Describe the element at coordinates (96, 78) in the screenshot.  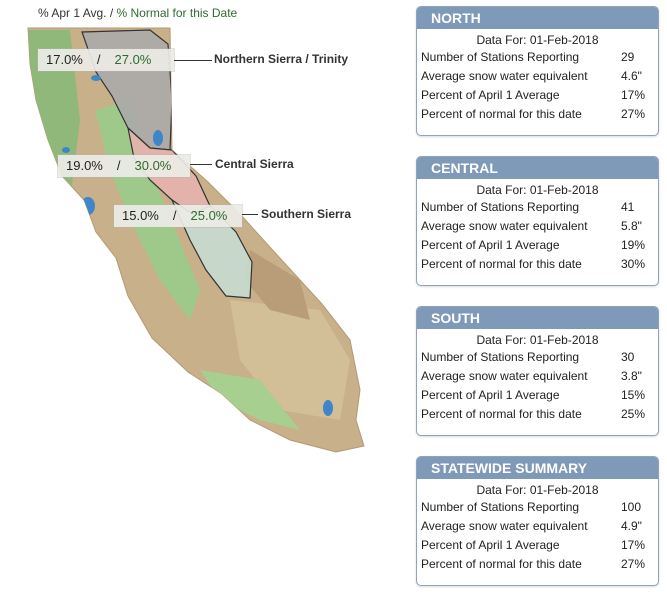
I see `lake-shasta` at that location.